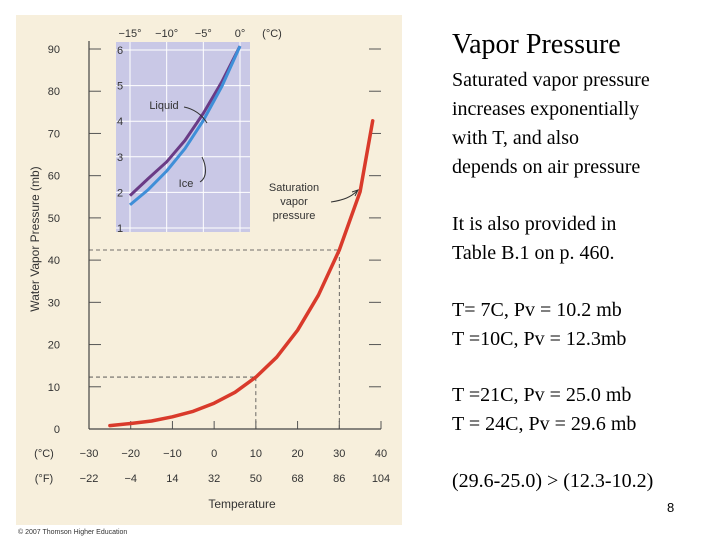 Image resolution: width=720 pixels, height=540 pixels. Describe the element at coordinates (166, 34) in the screenshot. I see `inset-x-tick-label: −10°` at that location.